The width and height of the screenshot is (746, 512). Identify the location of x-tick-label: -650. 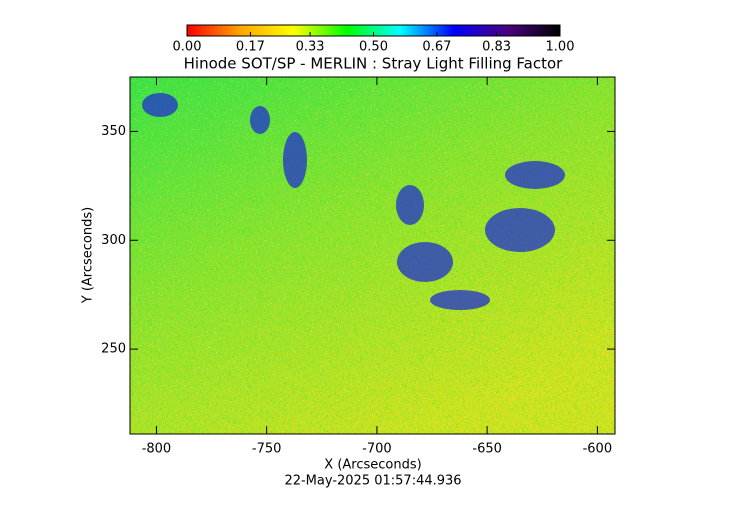
(487, 449).